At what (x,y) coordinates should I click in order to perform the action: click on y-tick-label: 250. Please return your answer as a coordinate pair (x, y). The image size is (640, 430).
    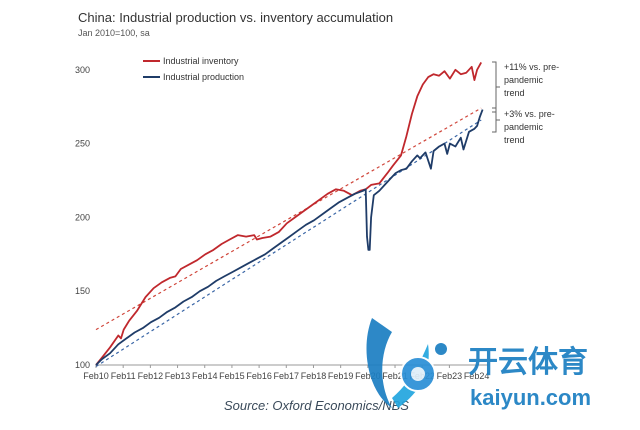
    Looking at the image, I should click on (82, 144).